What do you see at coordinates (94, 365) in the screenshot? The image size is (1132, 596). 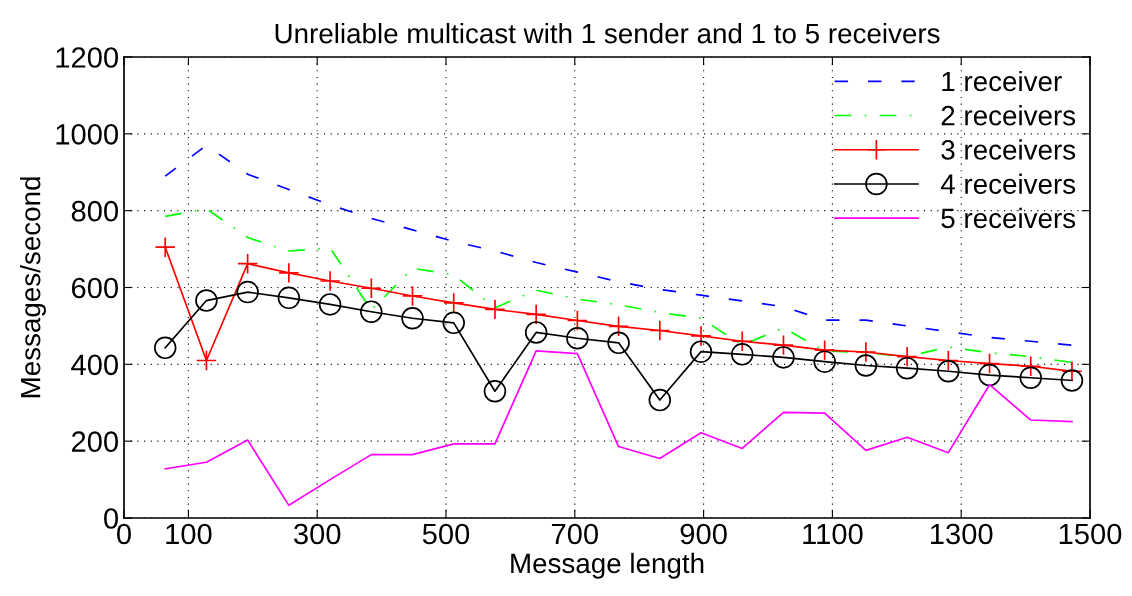 I see `y-tick-label: 400` at bounding box center [94, 365].